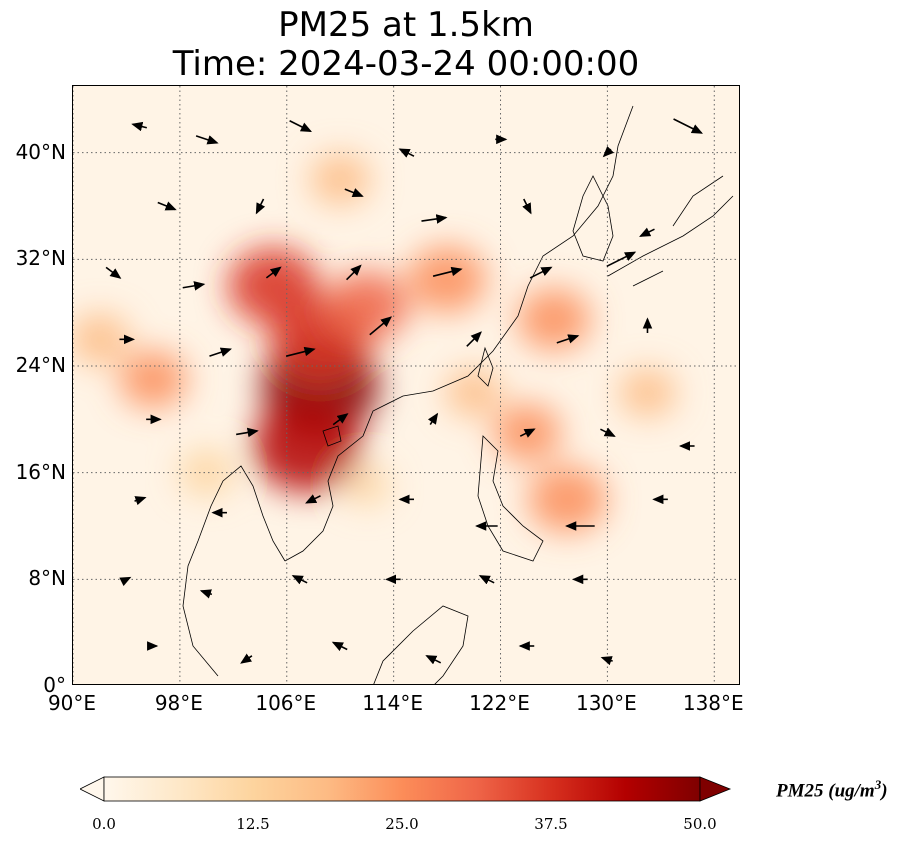 Image resolution: width=913 pixels, height=843 pixels. Describe the element at coordinates (253, 824) in the screenshot. I see `colorbar-tick-label: 12.5` at that location.